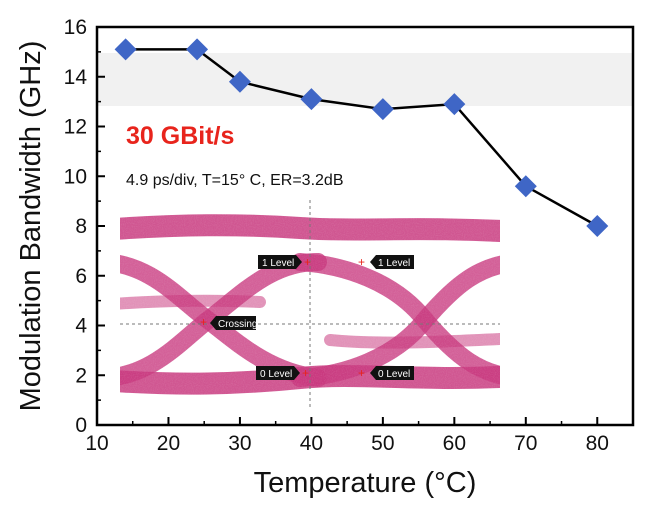 This screenshot has height=514, width=660. Describe the element at coordinates (311, 443) in the screenshot. I see `x-tick-label: 40` at that location.